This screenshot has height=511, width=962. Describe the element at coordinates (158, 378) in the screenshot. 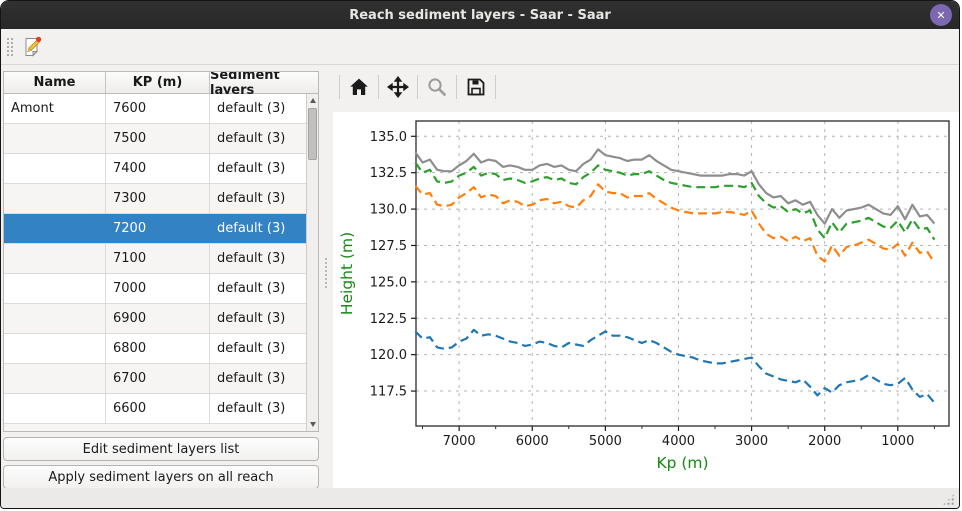

I see `row-kp-cell: 6700` at that location.